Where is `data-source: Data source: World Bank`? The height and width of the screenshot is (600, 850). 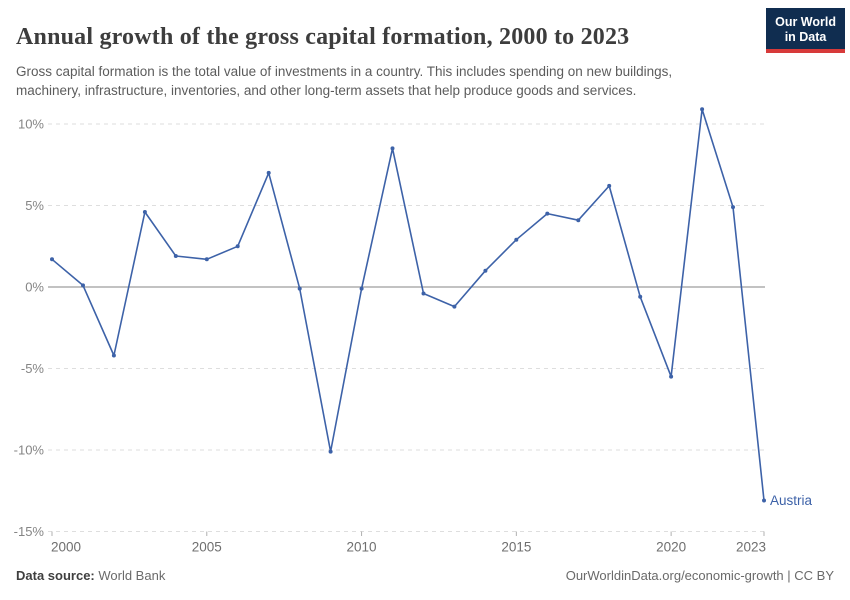
data-source: Data source: World Bank is located at coordinates (90, 575).